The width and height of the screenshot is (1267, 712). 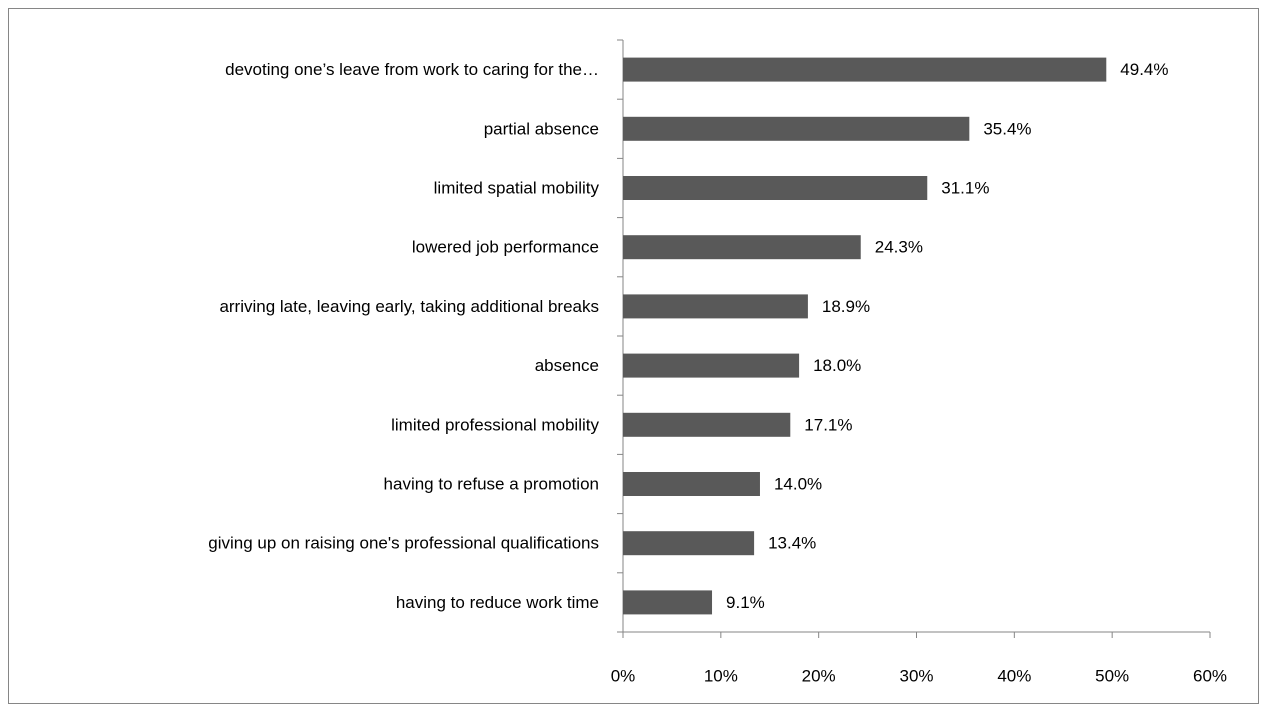 I want to click on y-tick-label: lowered job performance, so click(x=505, y=247).